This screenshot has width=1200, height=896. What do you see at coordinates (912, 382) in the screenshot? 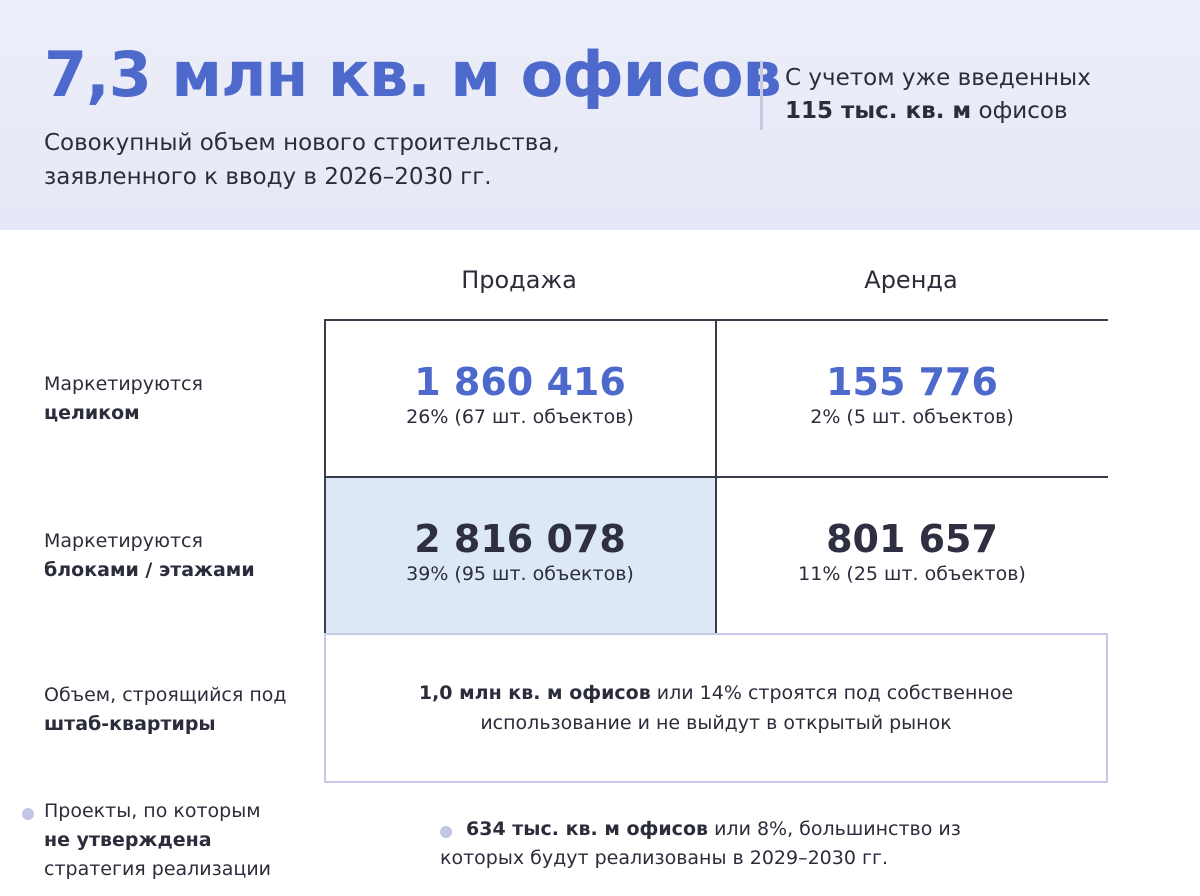
I see `value-whole-rent: 155 776` at bounding box center [912, 382].